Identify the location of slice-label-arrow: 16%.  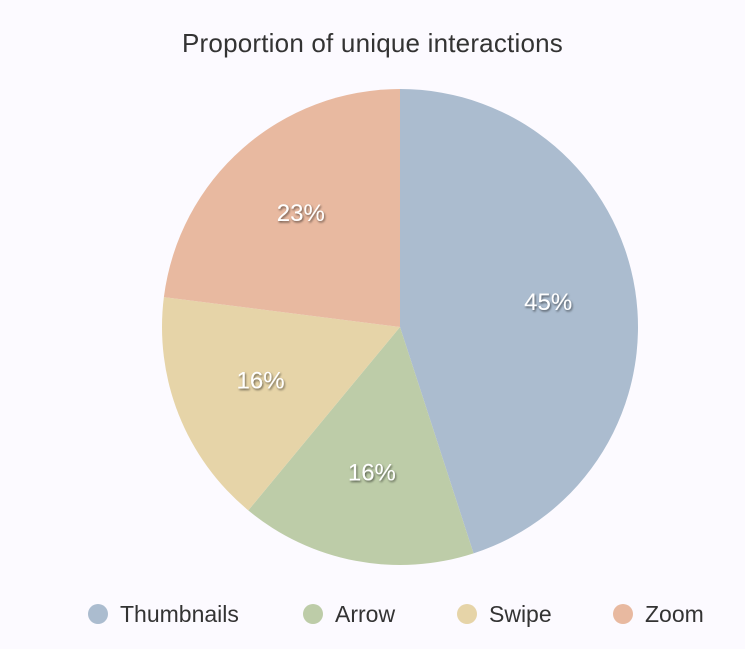
(372, 473).